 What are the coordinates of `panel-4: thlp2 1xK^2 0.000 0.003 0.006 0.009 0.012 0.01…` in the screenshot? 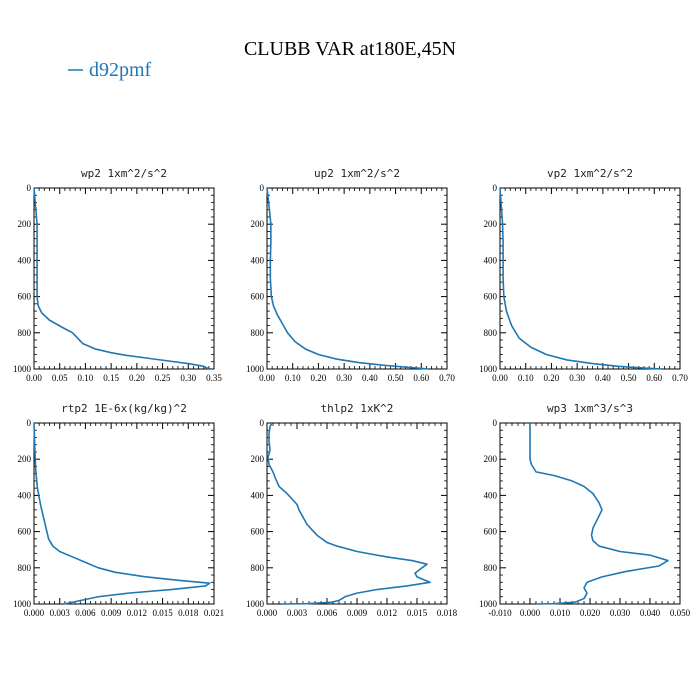 It's located at (352, 510).